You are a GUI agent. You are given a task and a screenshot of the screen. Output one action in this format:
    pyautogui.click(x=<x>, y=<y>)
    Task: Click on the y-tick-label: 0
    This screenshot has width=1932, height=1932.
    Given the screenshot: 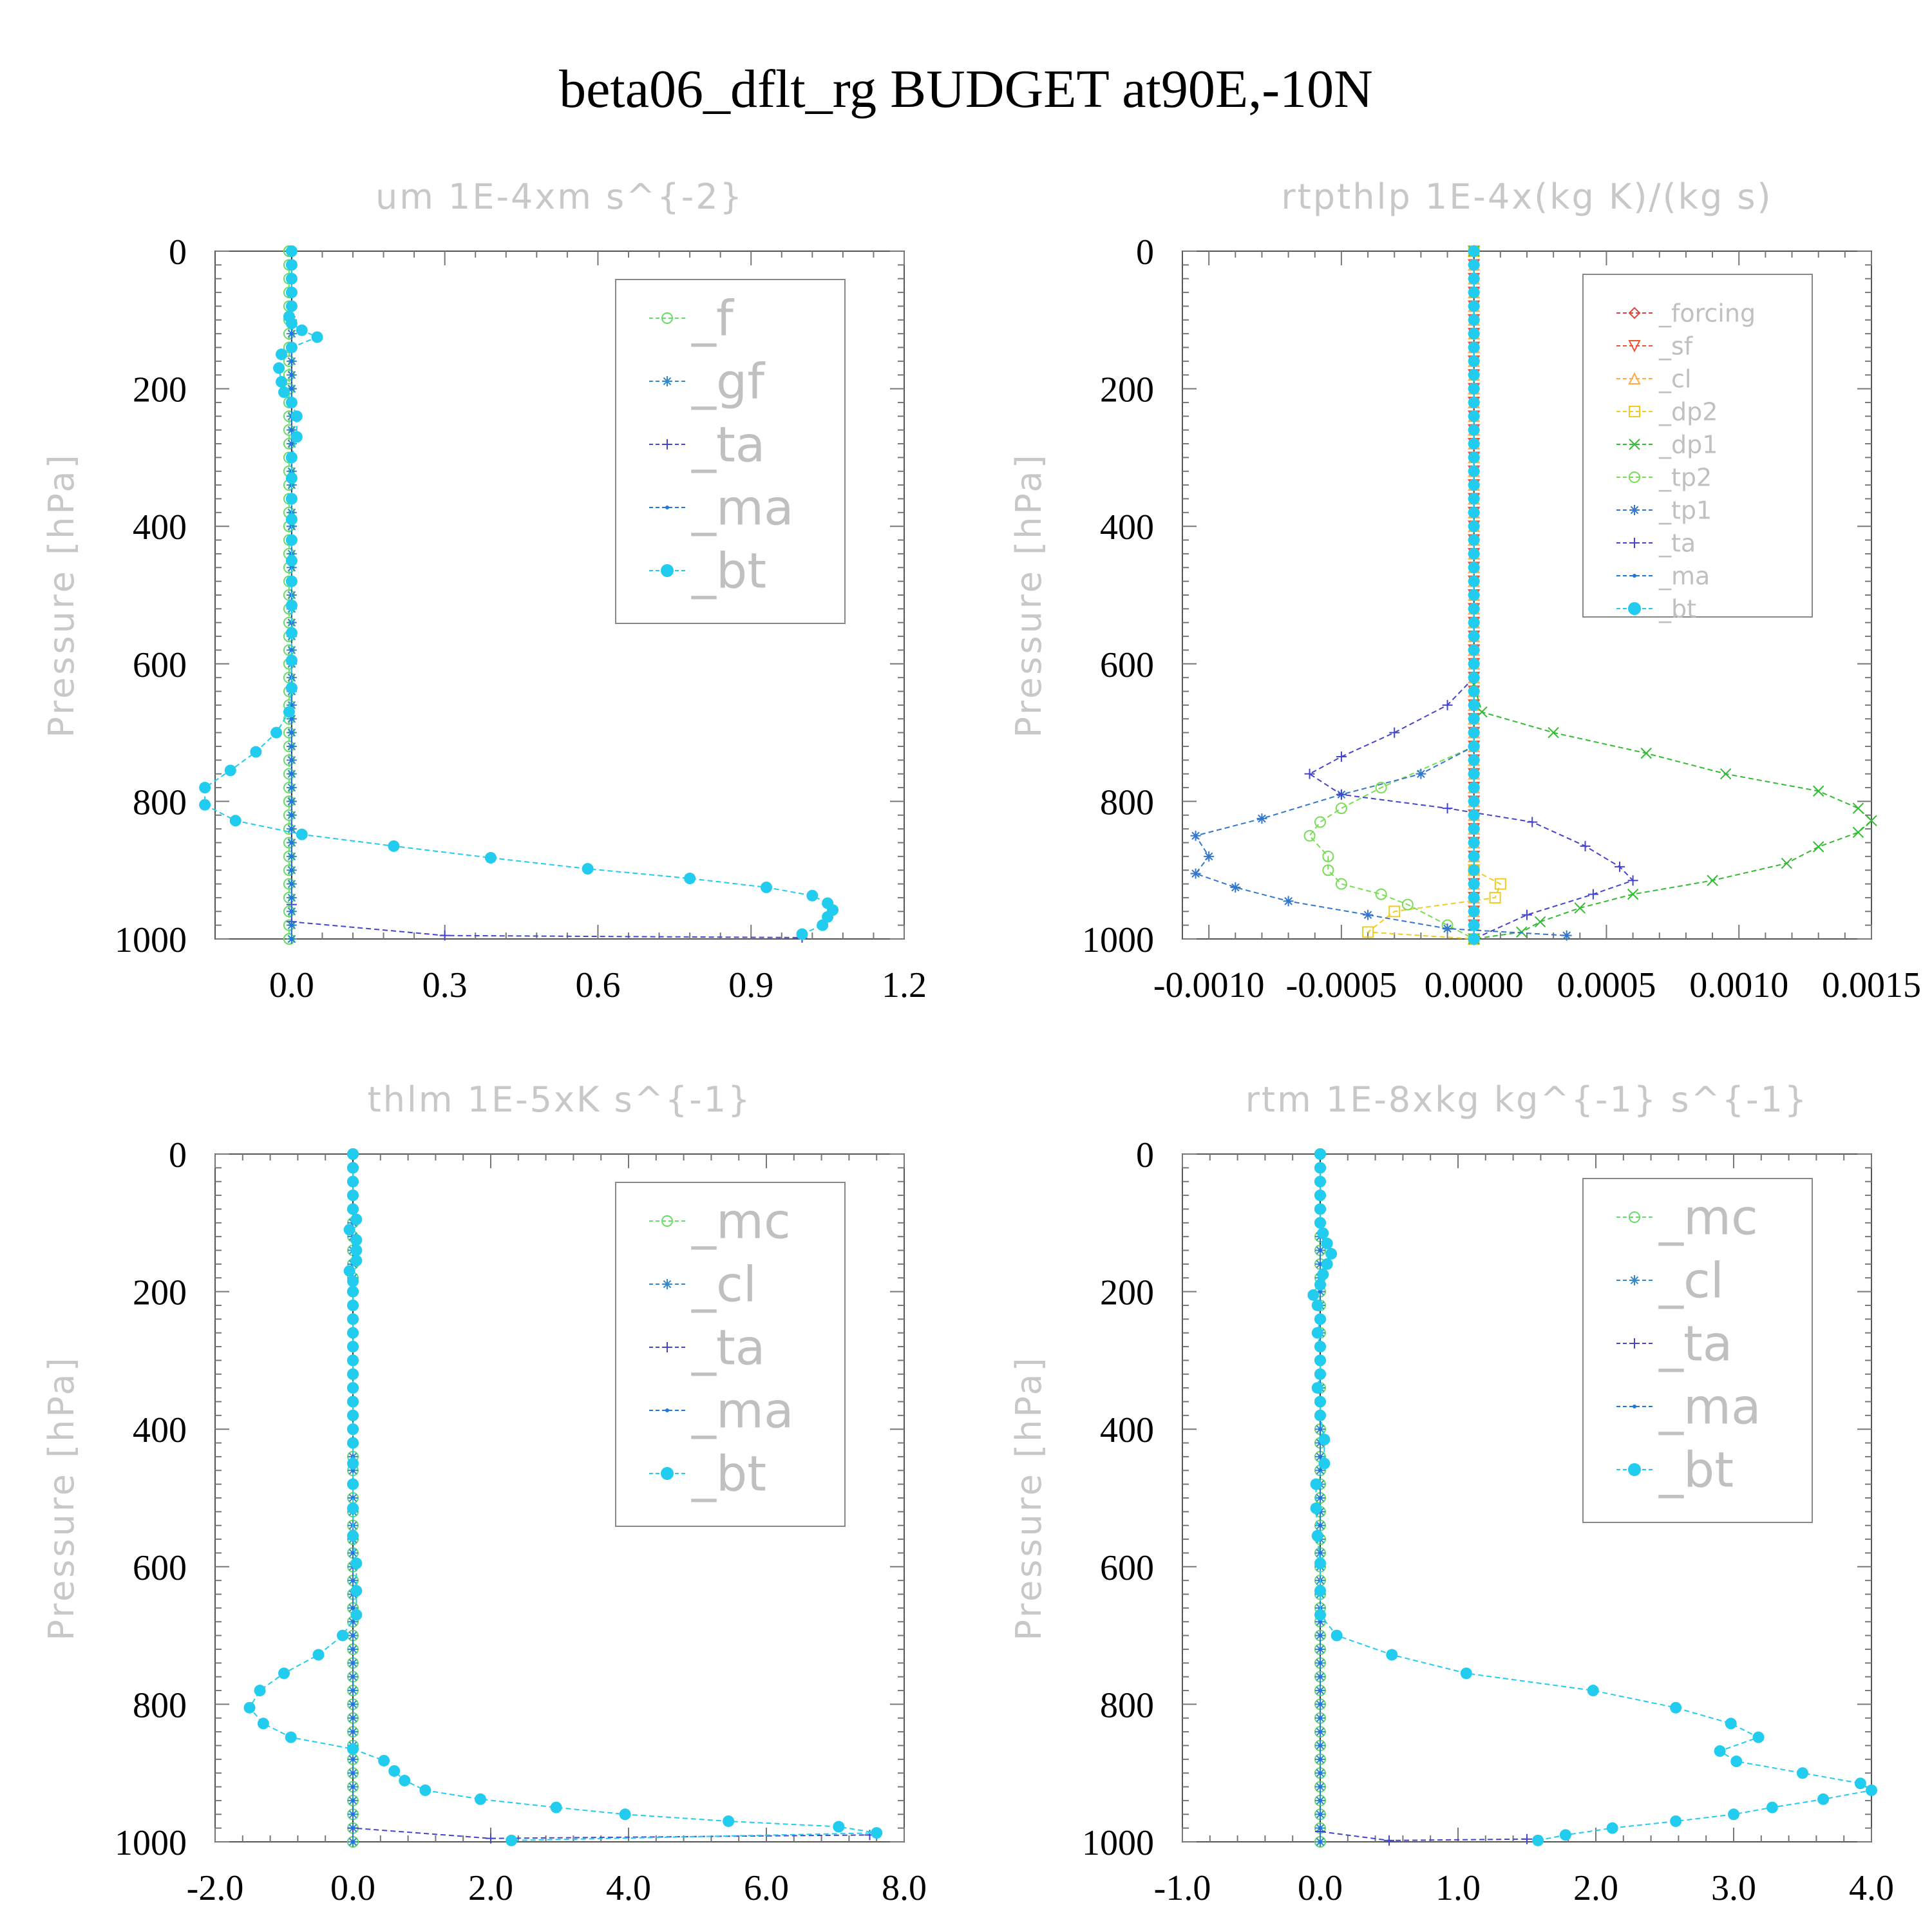 What is the action you would take?
    pyautogui.click(x=178, y=1155)
    